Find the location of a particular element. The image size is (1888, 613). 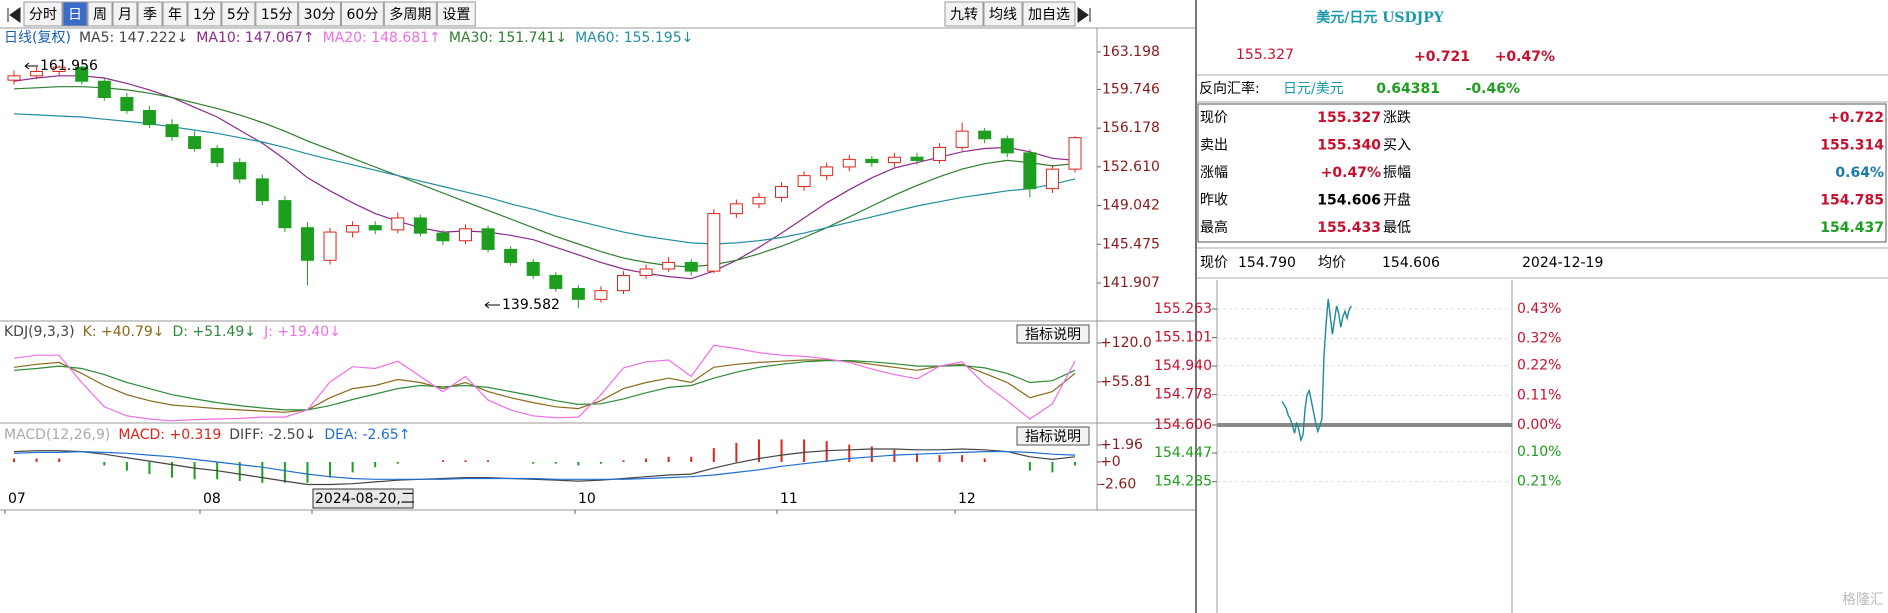

quote-value: 155.327 is located at coordinates (1349, 118).